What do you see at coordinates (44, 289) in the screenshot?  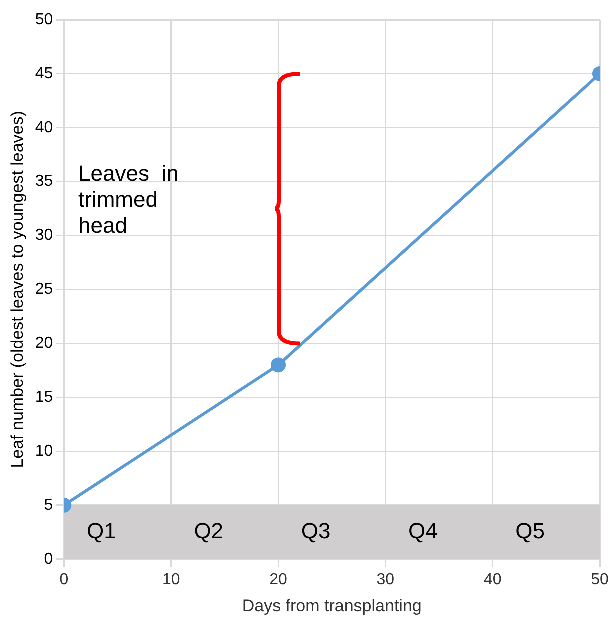 I see `y-tick-label: 25` at bounding box center [44, 289].